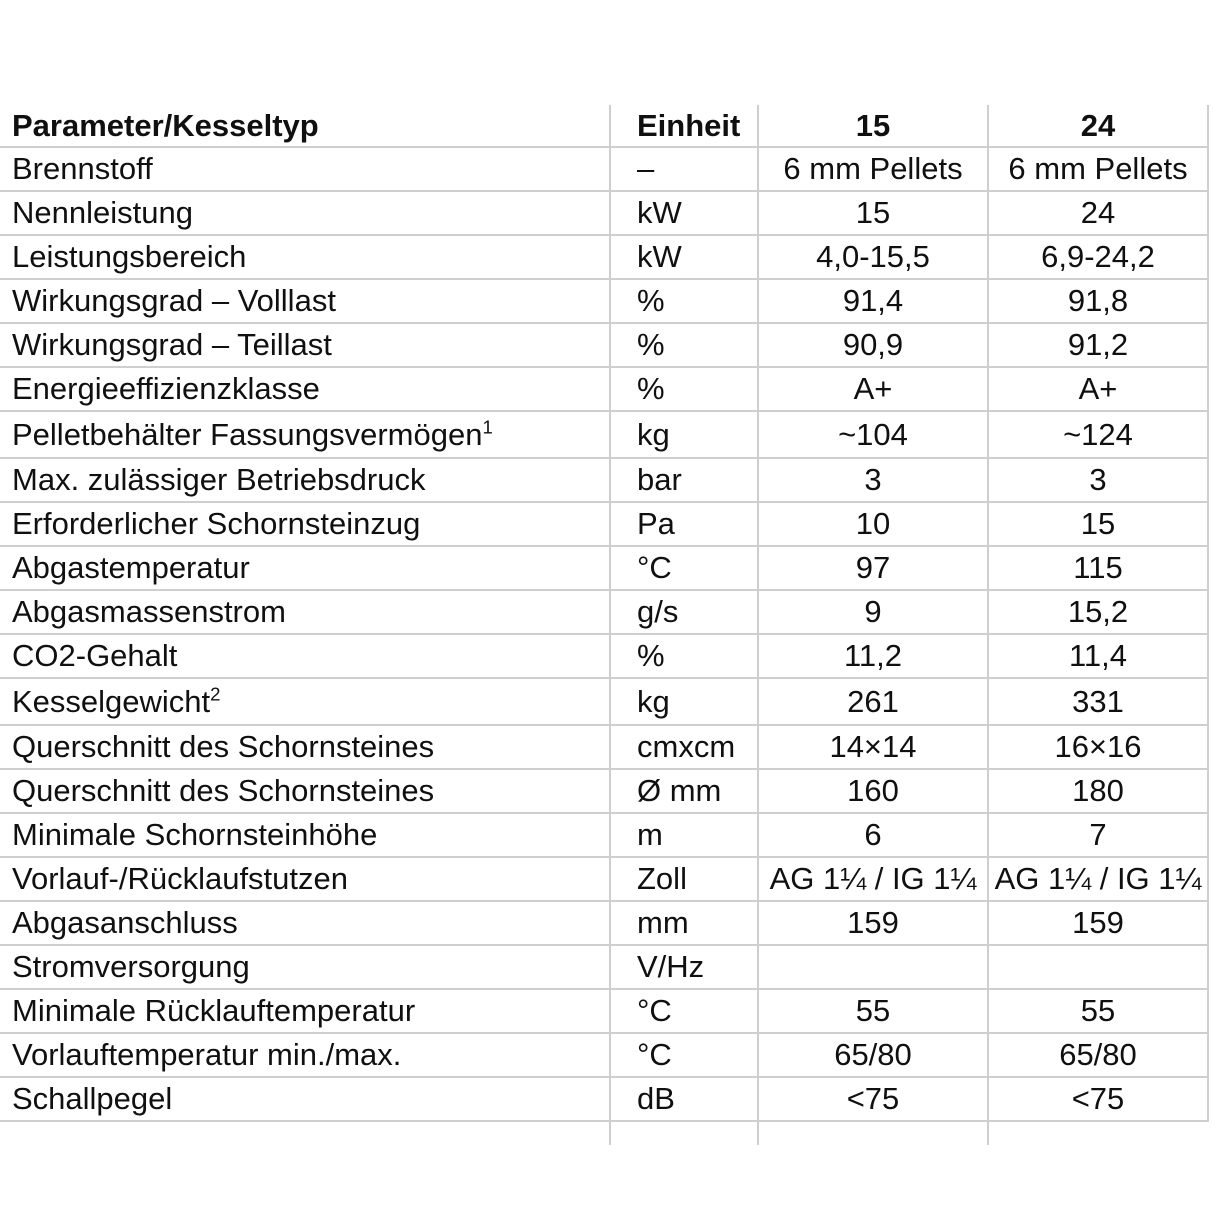  I want to click on param-cell: Abgasmassenstrom, so click(305, 612).